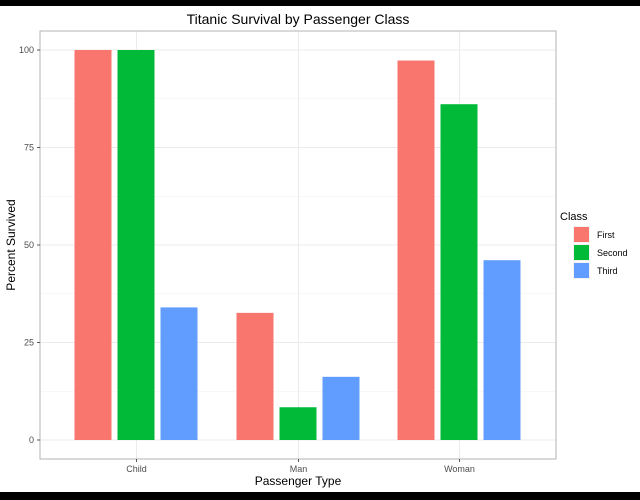  I want to click on x-tick-label: Woman, so click(459, 469).